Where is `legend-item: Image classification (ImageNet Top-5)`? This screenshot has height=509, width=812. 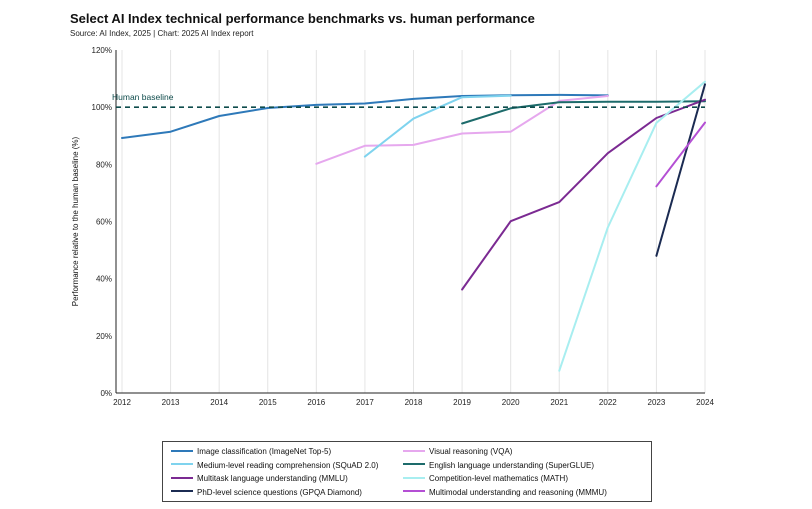
legend-item: Image classification (ImageNet Top-5) is located at coordinates (251, 452).